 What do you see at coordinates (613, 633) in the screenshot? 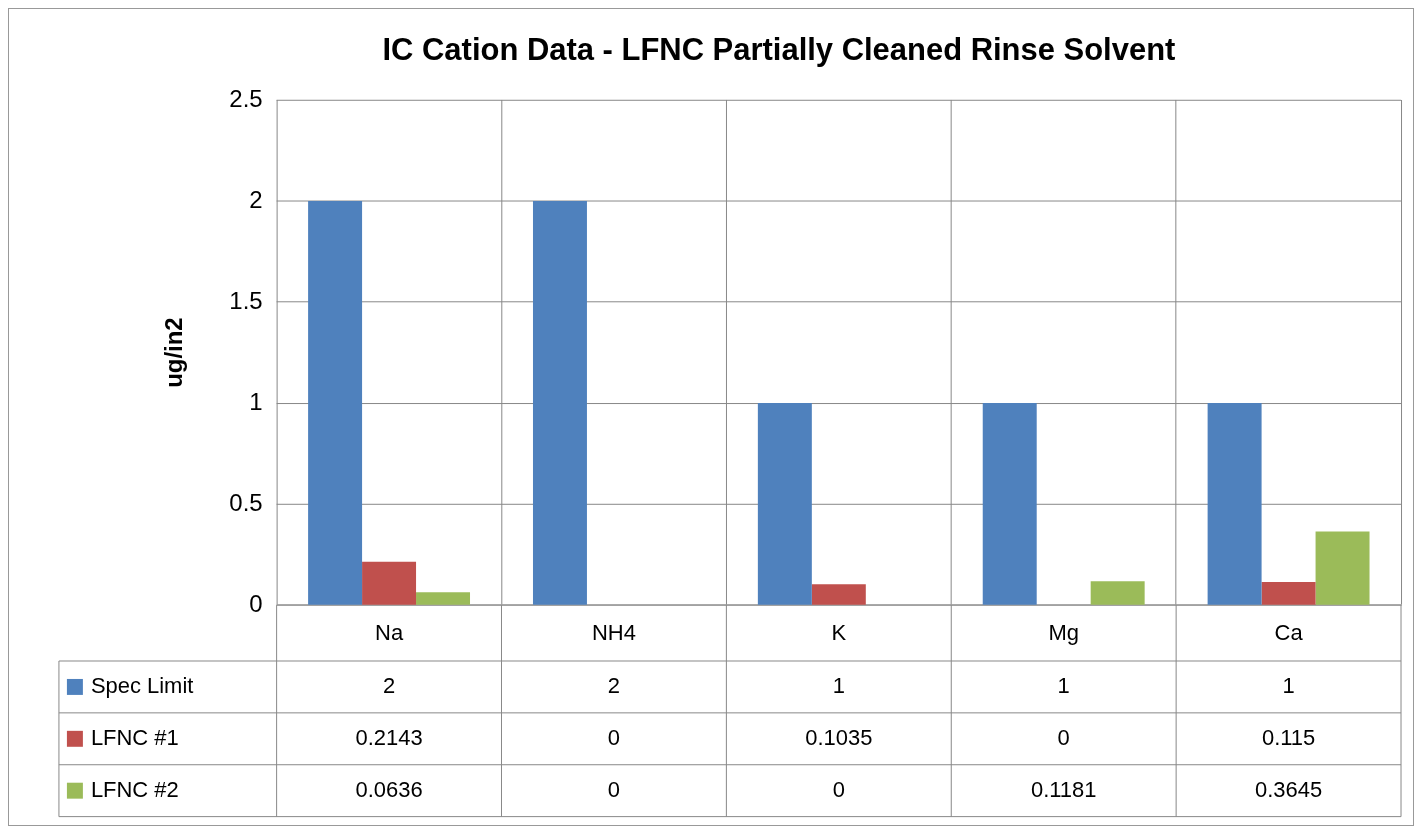
I see `x-tick-label: NH4` at bounding box center [613, 633].